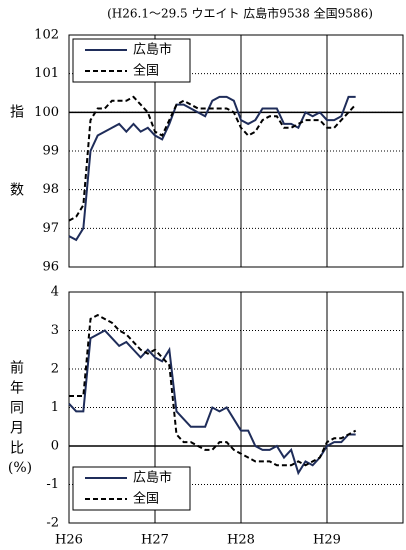 The image size is (406, 550). What do you see at coordinates (16, 182) in the screenshot?
I see `y-axis-label: 指数` at bounding box center [16, 182].